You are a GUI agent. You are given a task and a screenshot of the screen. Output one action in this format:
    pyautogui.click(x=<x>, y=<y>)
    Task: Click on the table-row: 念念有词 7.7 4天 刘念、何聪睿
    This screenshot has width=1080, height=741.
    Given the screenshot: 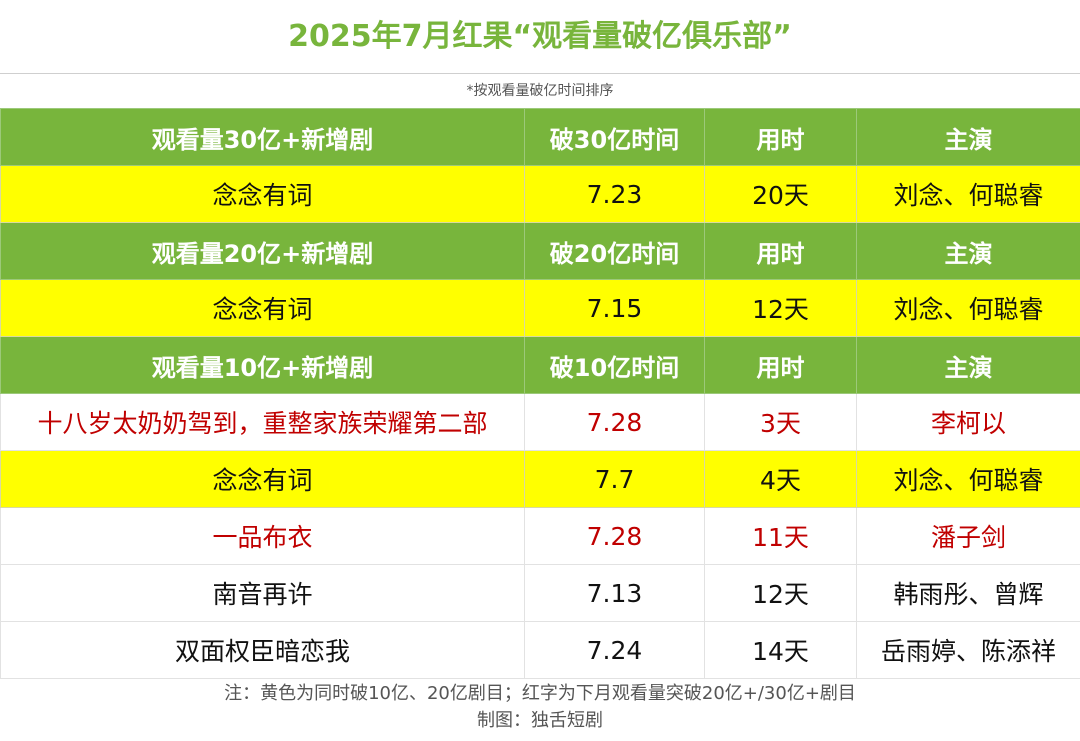 What is the action you would take?
    pyautogui.click(x=540, y=479)
    